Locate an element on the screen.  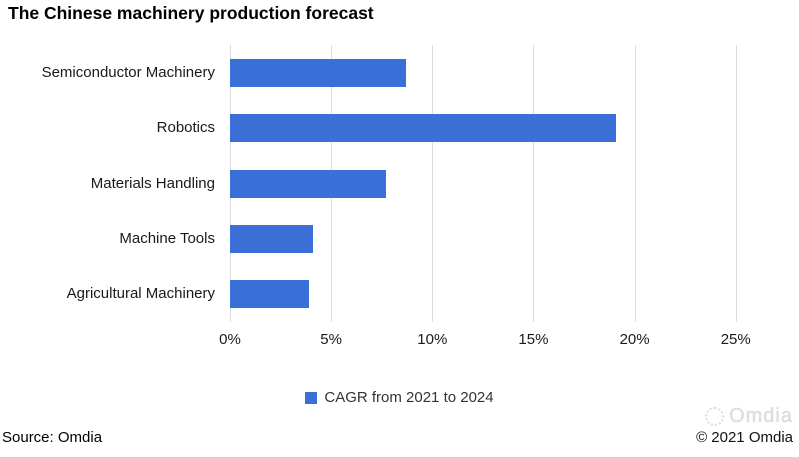
category-label: Agricultural Machinery is located at coordinates (140, 294).